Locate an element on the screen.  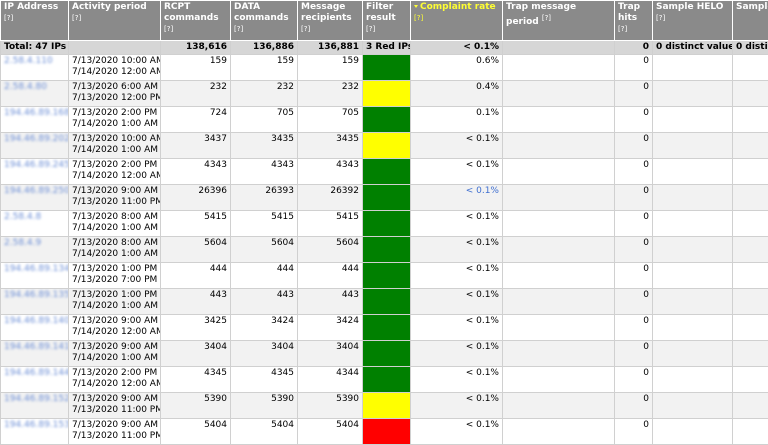
recipients: 3424 is located at coordinates (347, 321).